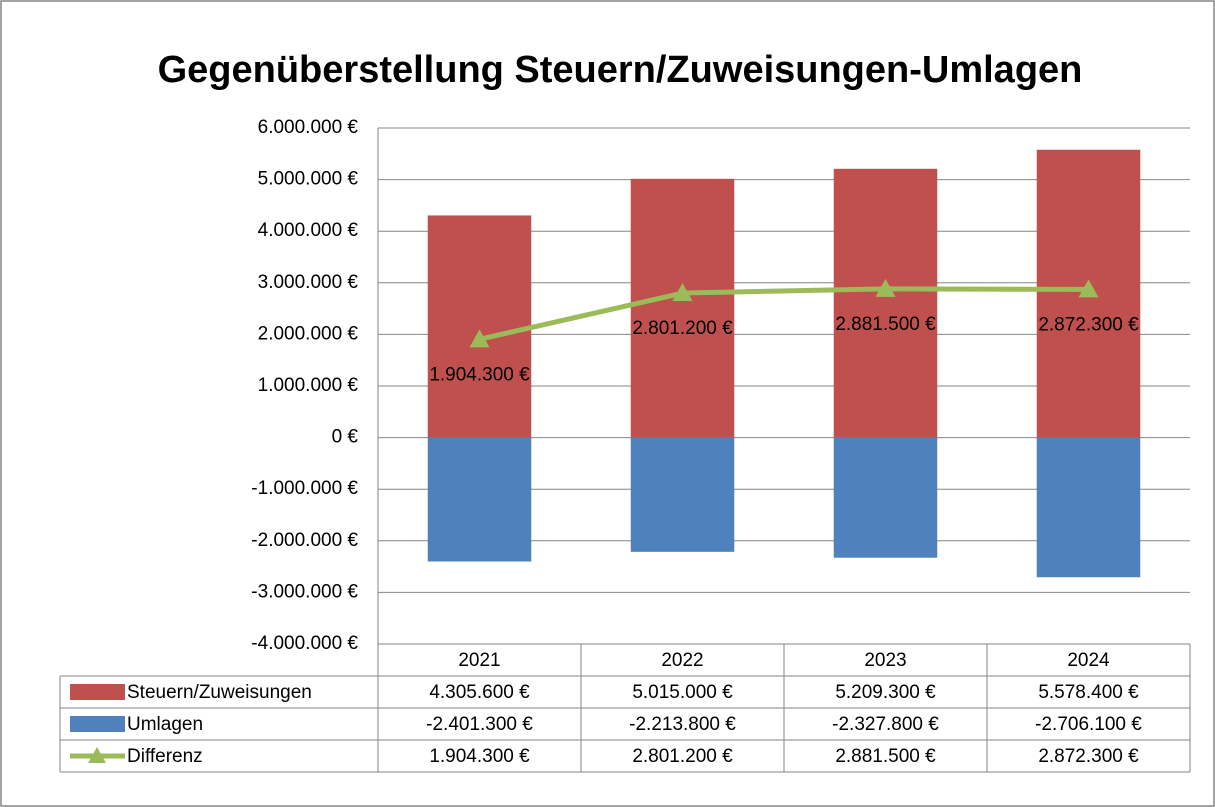  What do you see at coordinates (1088, 324) in the screenshot?
I see `data-label: 2.872.300 €` at bounding box center [1088, 324].